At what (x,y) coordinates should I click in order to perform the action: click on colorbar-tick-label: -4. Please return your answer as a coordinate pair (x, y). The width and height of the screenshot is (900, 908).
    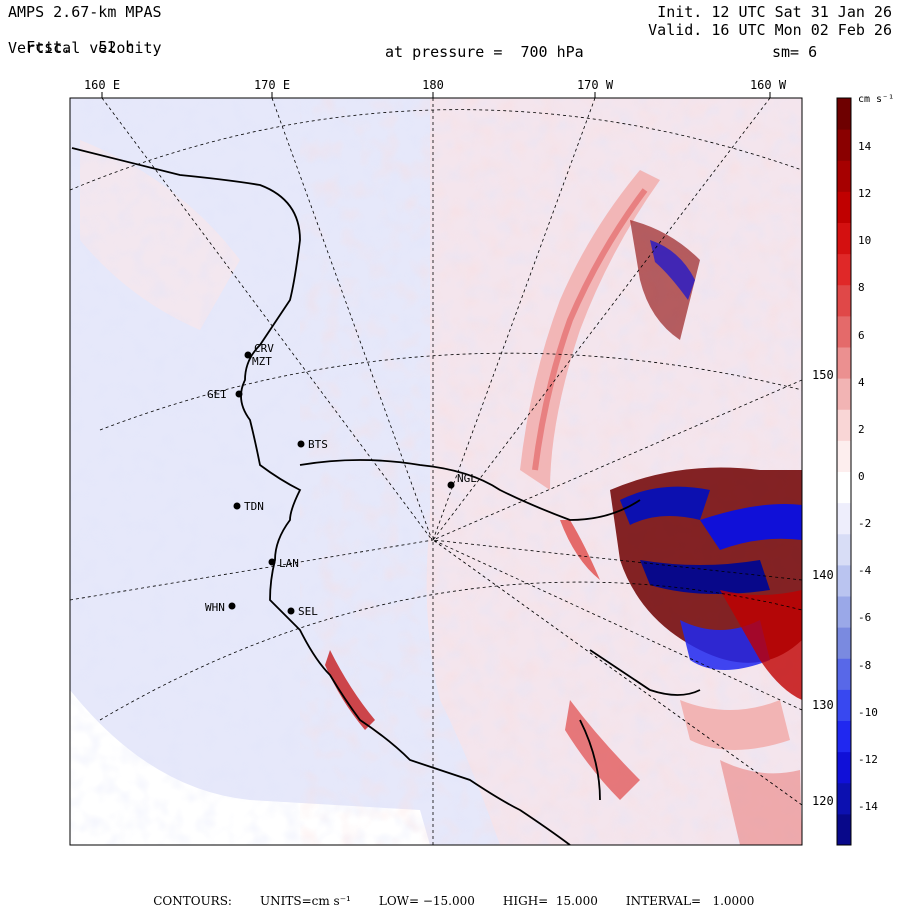
    Looking at the image, I should click on (865, 571).